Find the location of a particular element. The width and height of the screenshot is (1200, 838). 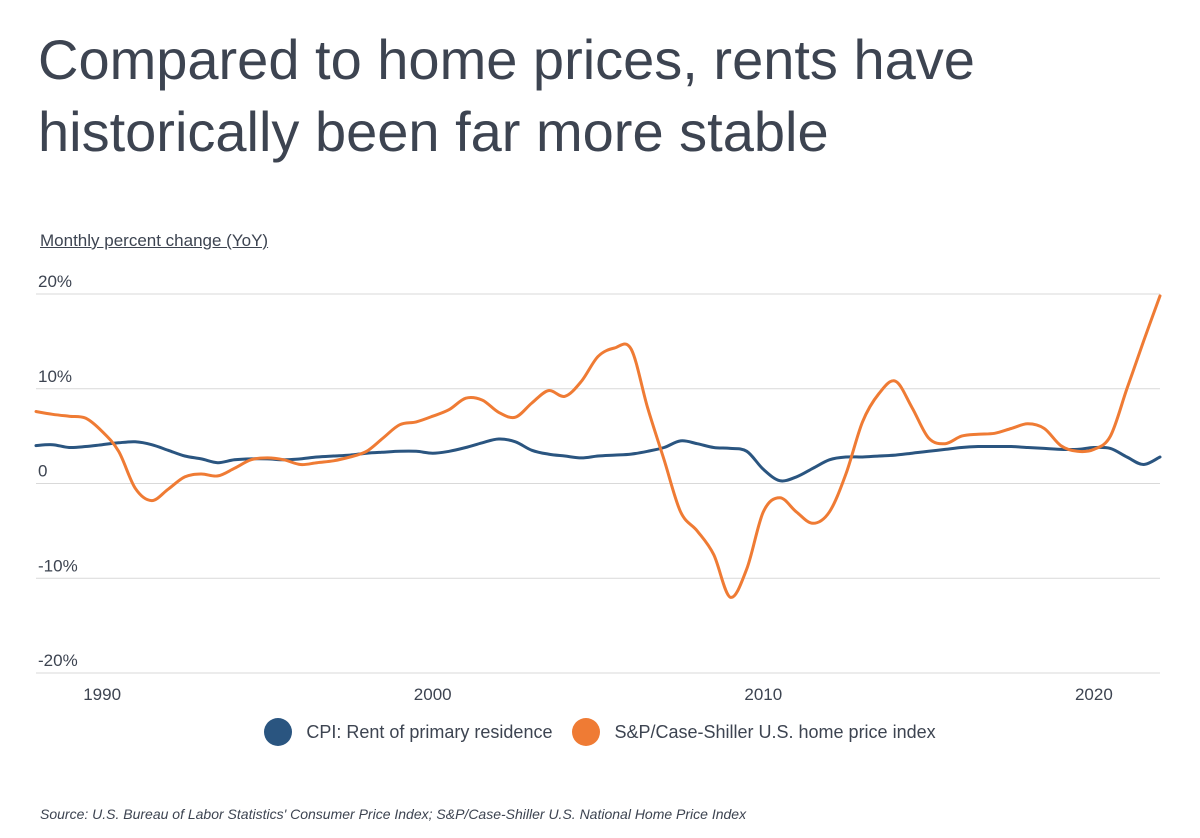

legend-label-home: S&P/Case-Shiller U.S. home price index is located at coordinates (775, 731).